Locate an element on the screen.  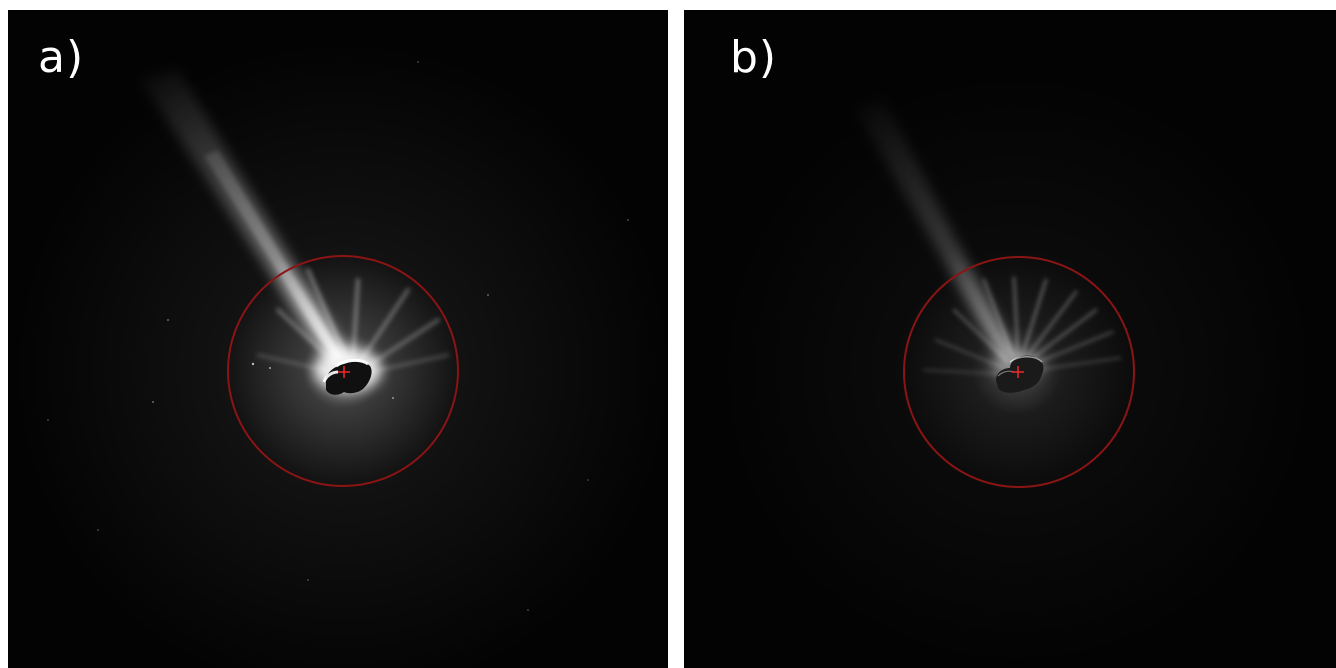
panel-a-center-marker is located at coordinates (344, 372).